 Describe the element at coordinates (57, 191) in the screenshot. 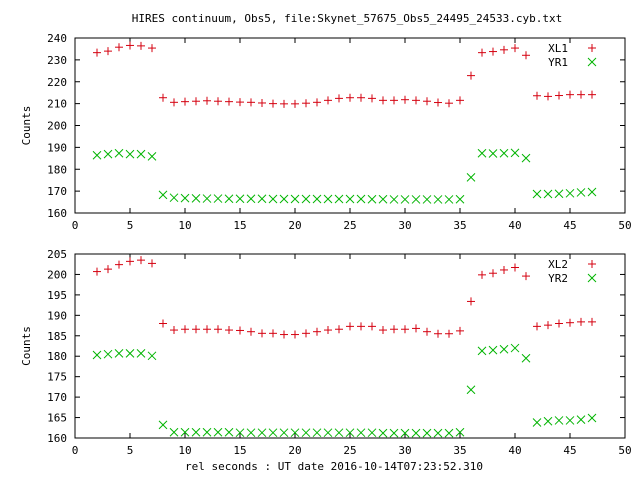

I see `y-tick-label: 170` at that location.